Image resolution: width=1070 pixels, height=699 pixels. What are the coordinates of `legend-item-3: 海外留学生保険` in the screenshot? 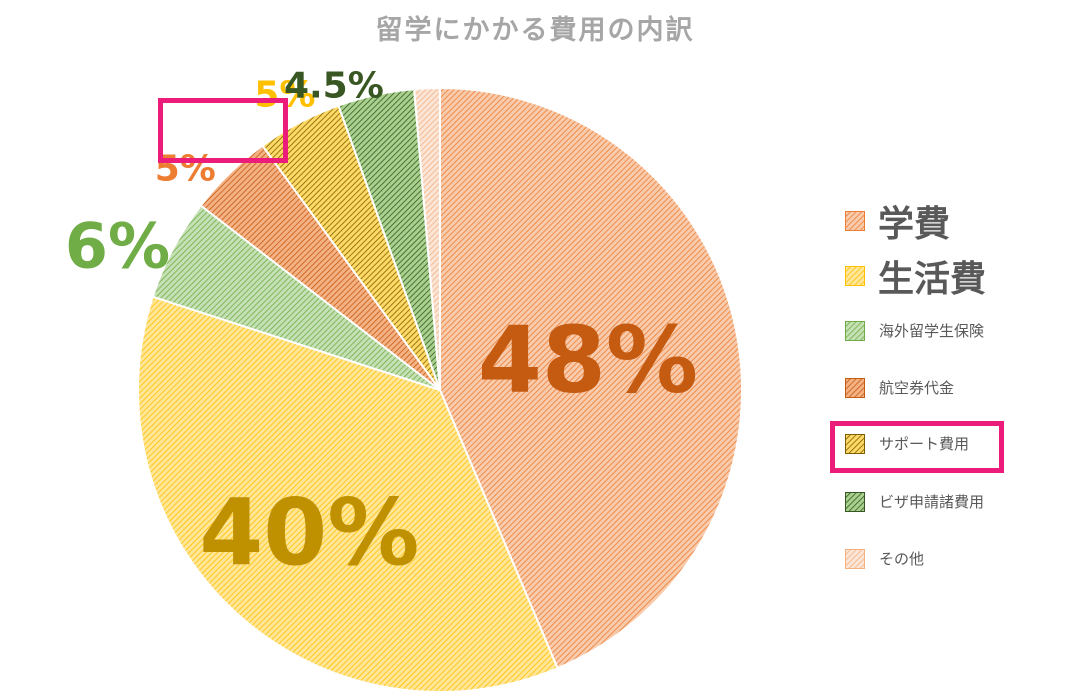 It's located at (914, 330).